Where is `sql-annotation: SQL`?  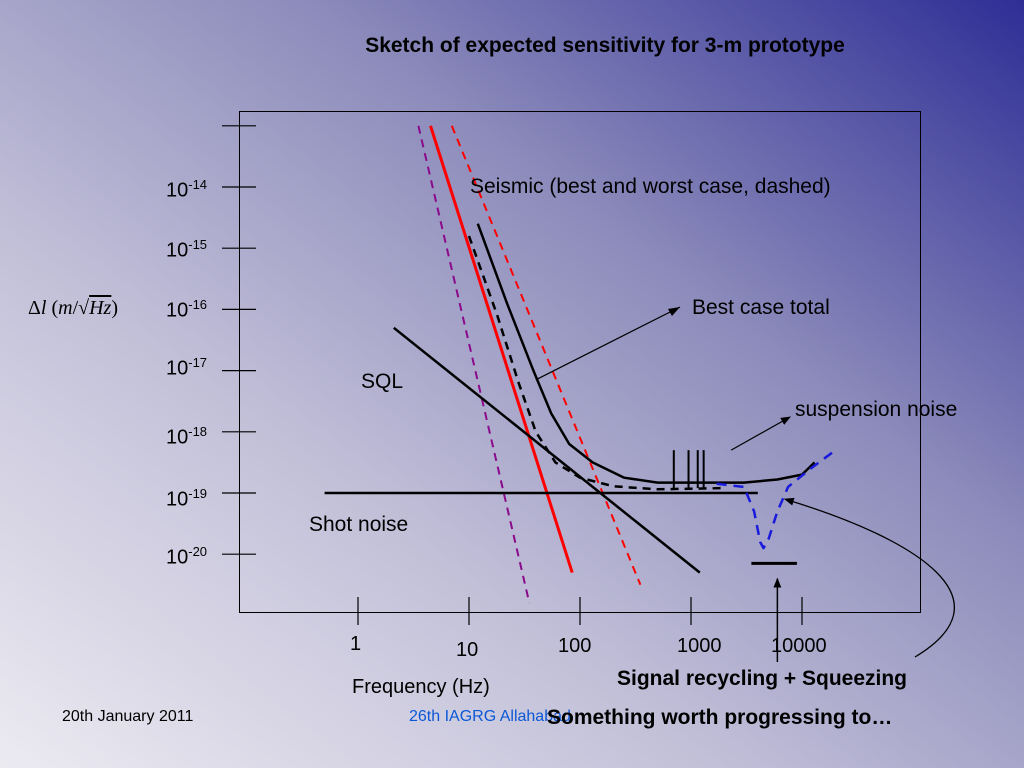 sql-annotation: SQL is located at coordinates (382, 381).